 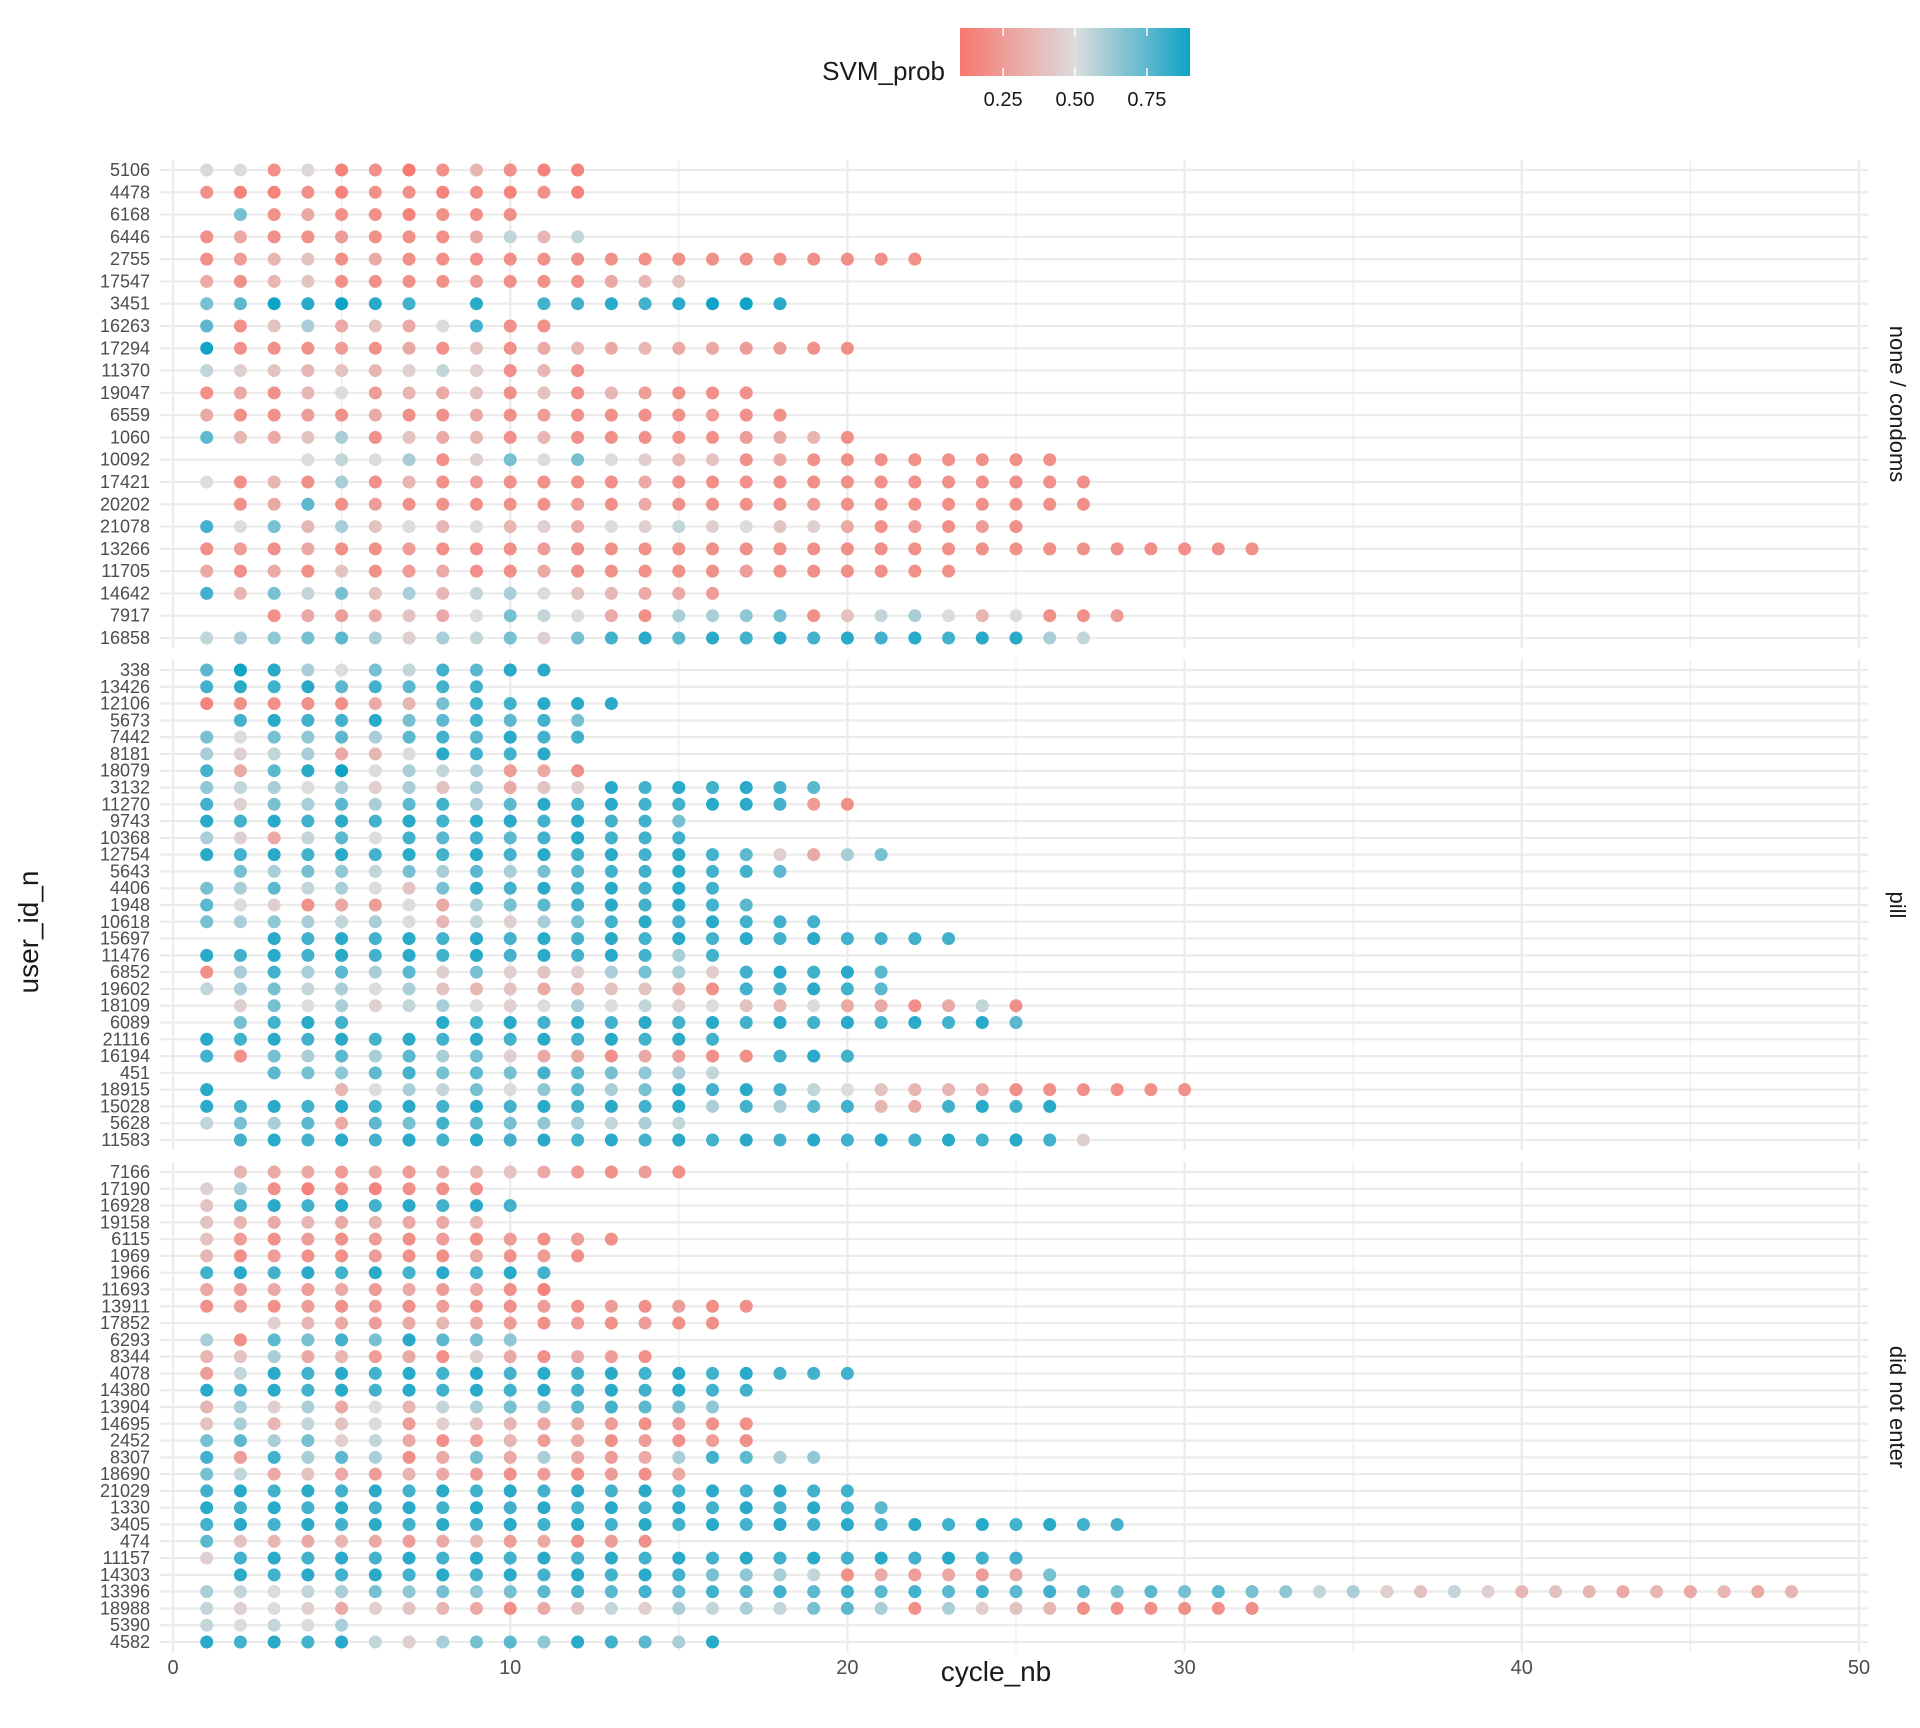 What do you see at coordinates (130, 237) in the screenshot?
I see `user-id-label: 6446` at bounding box center [130, 237].